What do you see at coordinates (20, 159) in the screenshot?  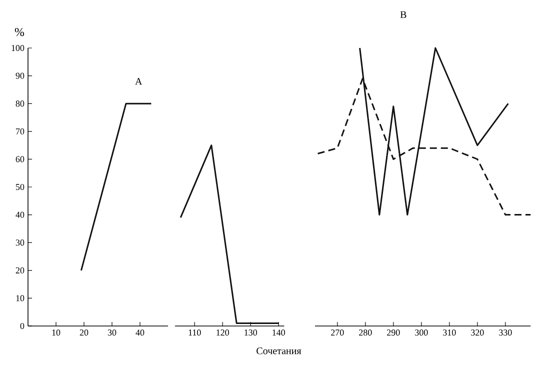 I see `y-tick-label: 60` at bounding box center [20, 159].